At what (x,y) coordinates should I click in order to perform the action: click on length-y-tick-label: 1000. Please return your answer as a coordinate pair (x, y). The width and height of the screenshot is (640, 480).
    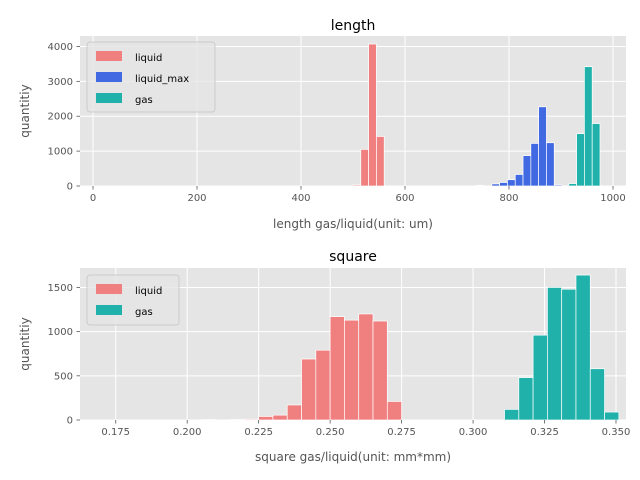
    Looking at the image, I should click on (60, 152).